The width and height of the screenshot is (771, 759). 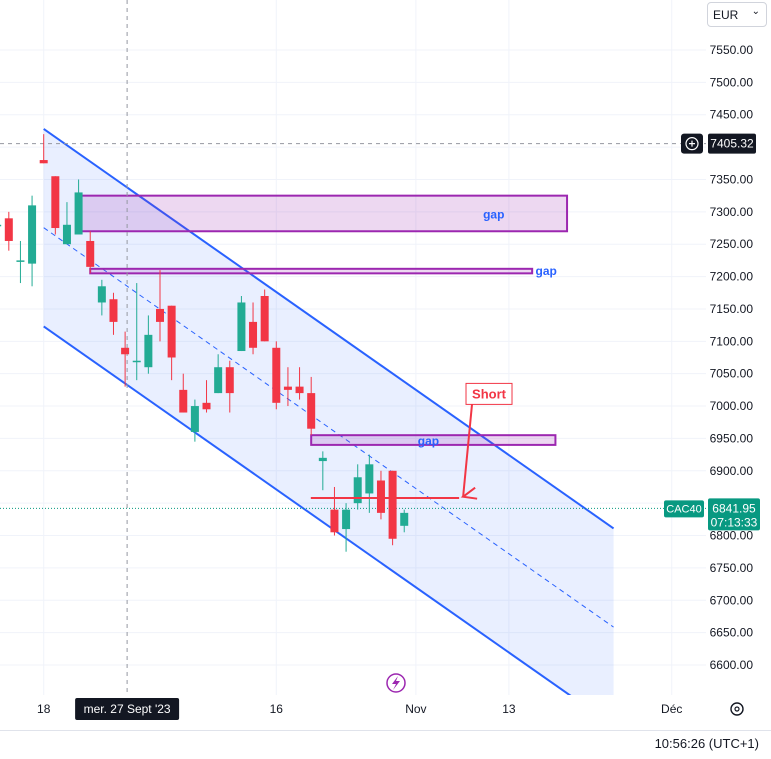 I want to click on price-tick-label: 7350.00, so click(x=732, y=179).